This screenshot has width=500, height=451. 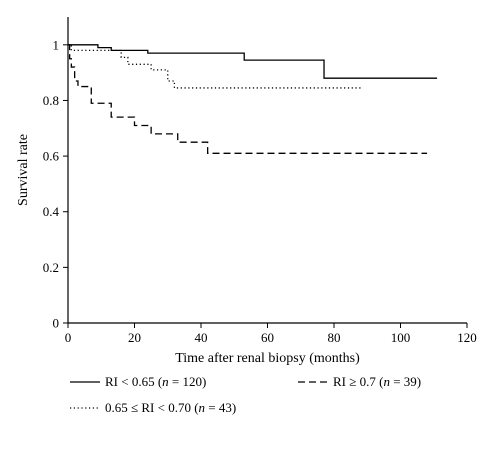 I want to click on x-tick-label: 40, so click(x=201, y=337).